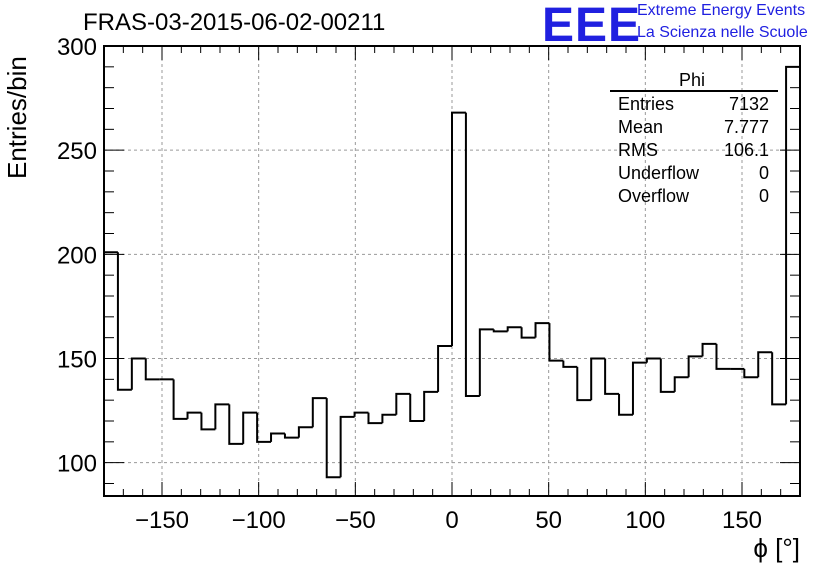  I want to click on stats-value: 106.1, so click(746, 150).